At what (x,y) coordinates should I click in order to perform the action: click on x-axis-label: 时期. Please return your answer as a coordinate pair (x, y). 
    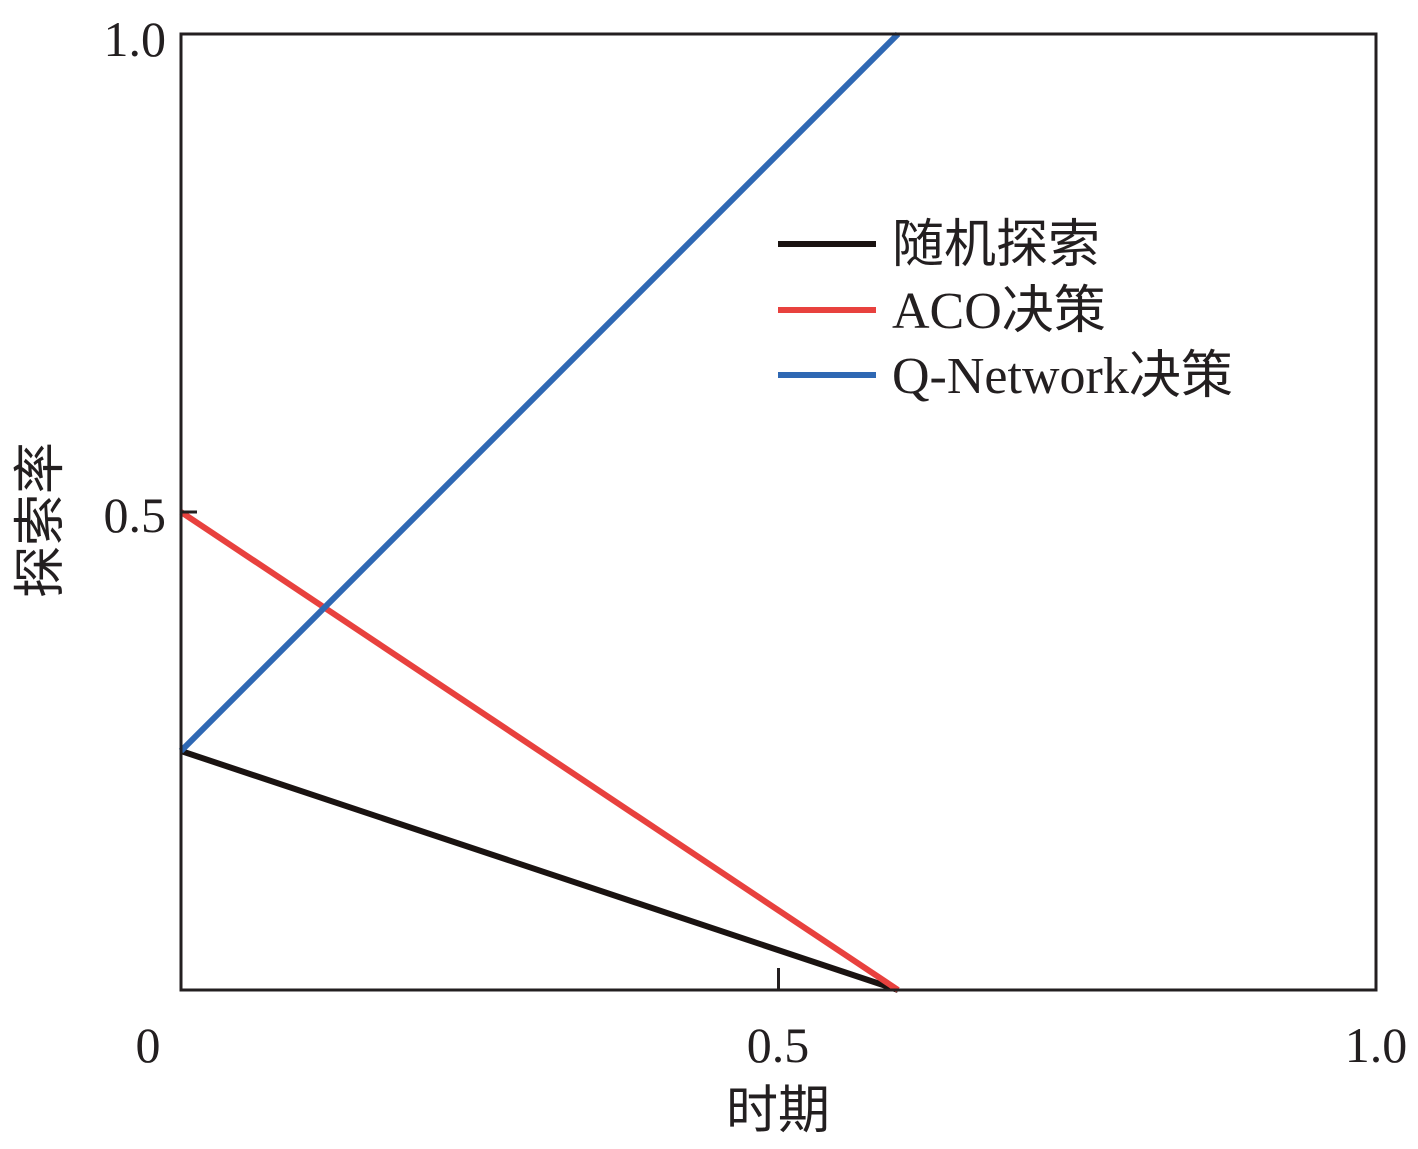
    Looking at the image, I should click on (778, 1111).